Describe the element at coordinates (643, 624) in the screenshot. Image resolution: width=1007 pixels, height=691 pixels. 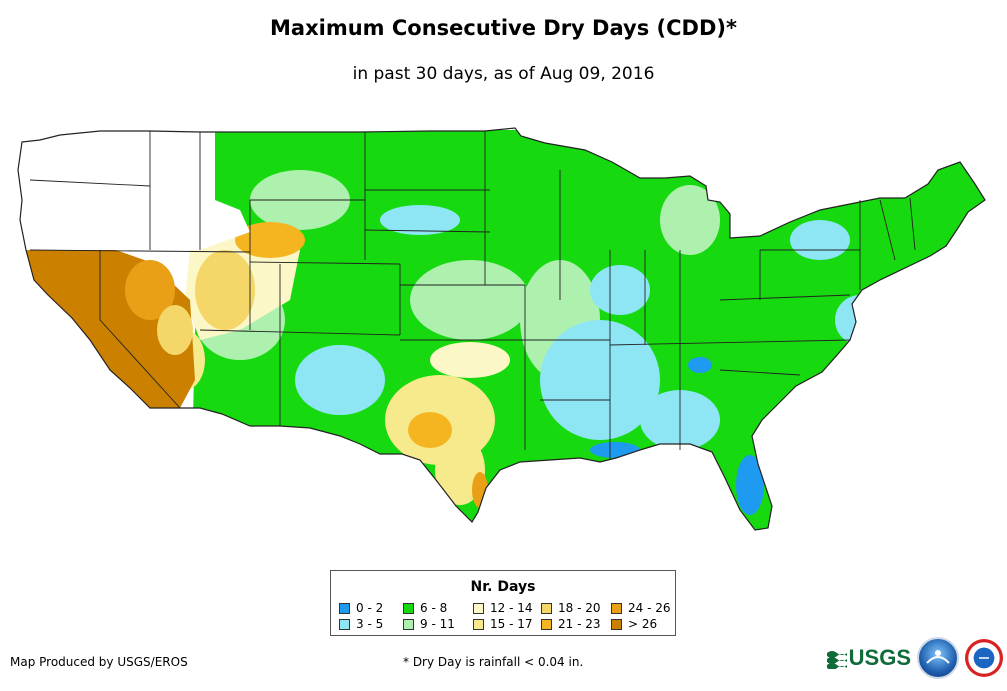
I see `legend-label: > 26` at that location.